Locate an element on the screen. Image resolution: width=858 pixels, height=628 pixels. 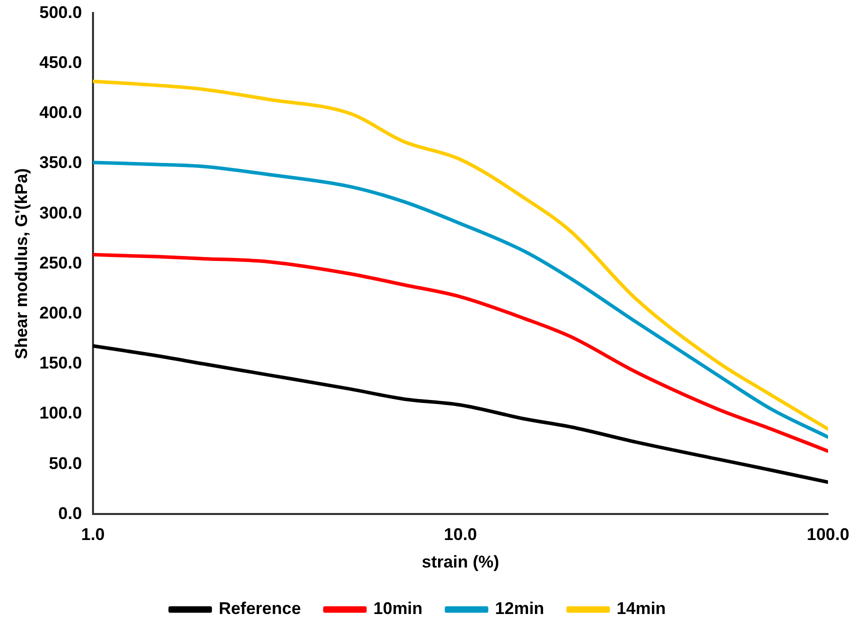
y-tick-label: 50.0 is located at coordinates (65, 463).